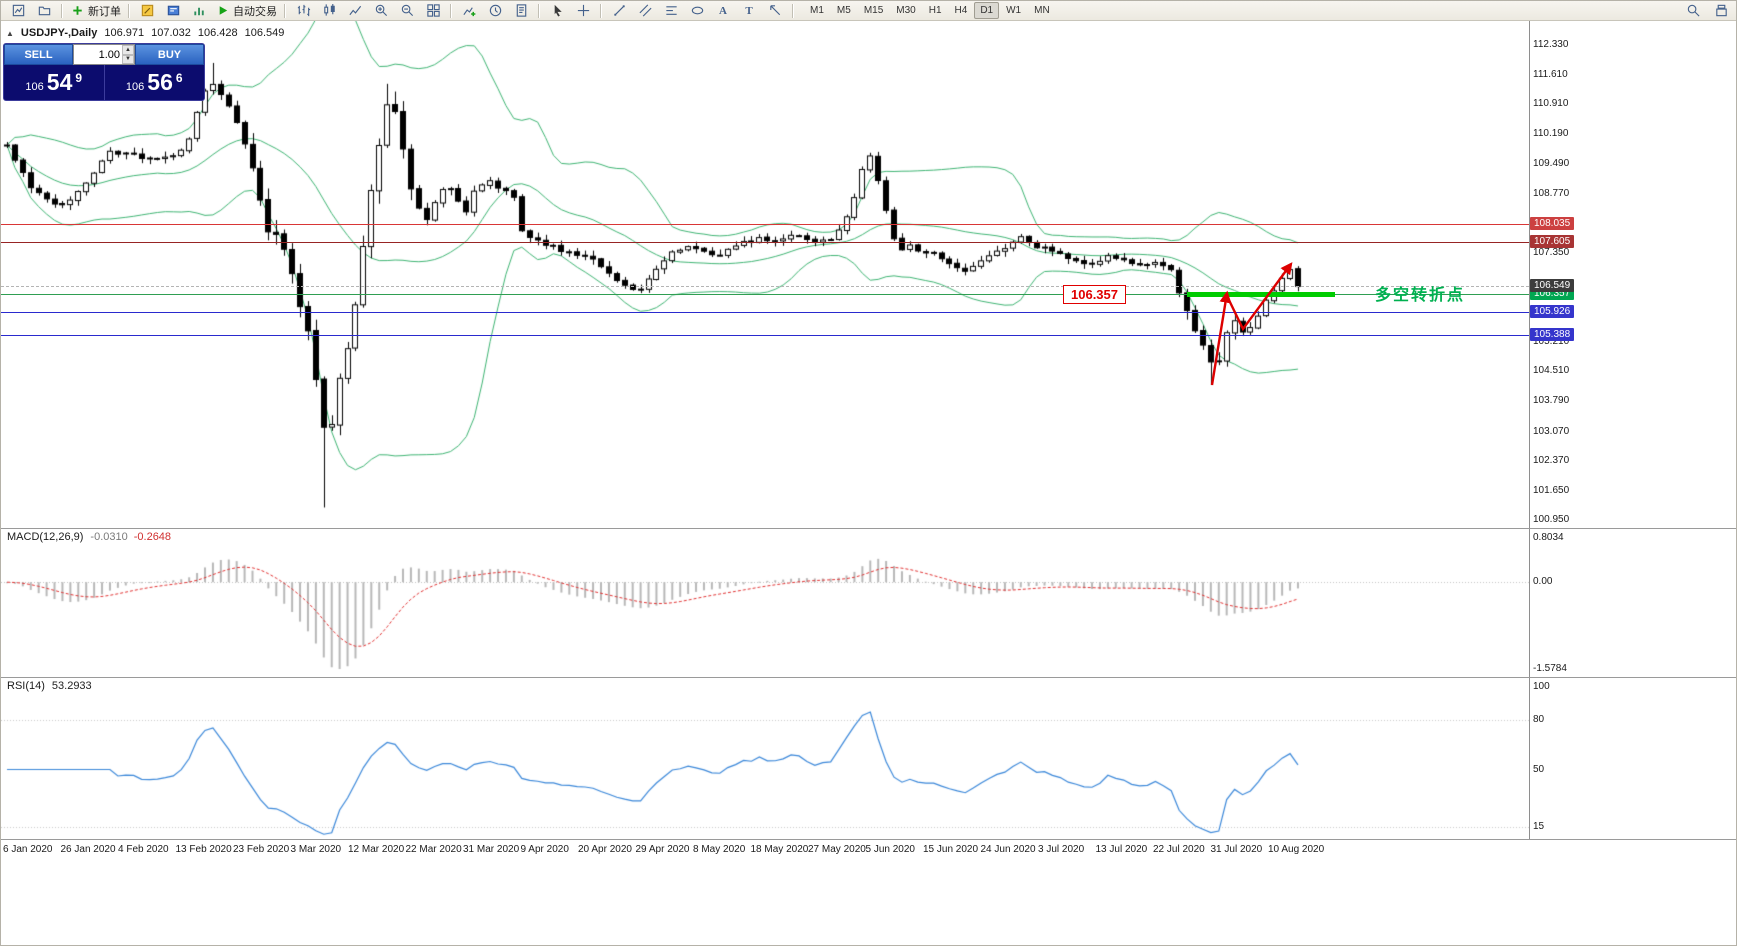 The height and width of the screenshot is (946, 1737). I want to click on timeframe-m1-button: M1, so click(817, 10).